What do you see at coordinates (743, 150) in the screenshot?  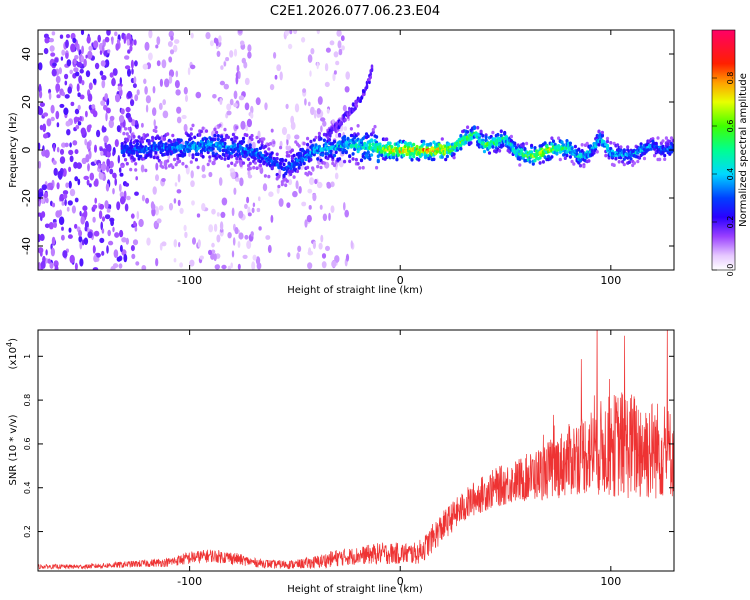 I see `colorbar-label: Normalized spectral amplitude` at bounding box center [743, 150].